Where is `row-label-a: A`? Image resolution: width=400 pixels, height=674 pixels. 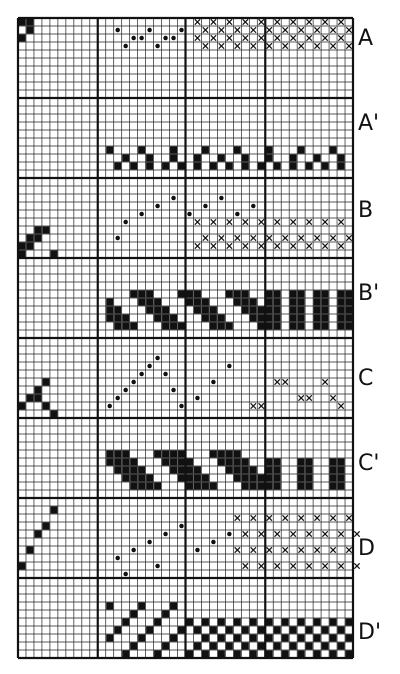
row-label-a: A is located at coordinates (366, 38).